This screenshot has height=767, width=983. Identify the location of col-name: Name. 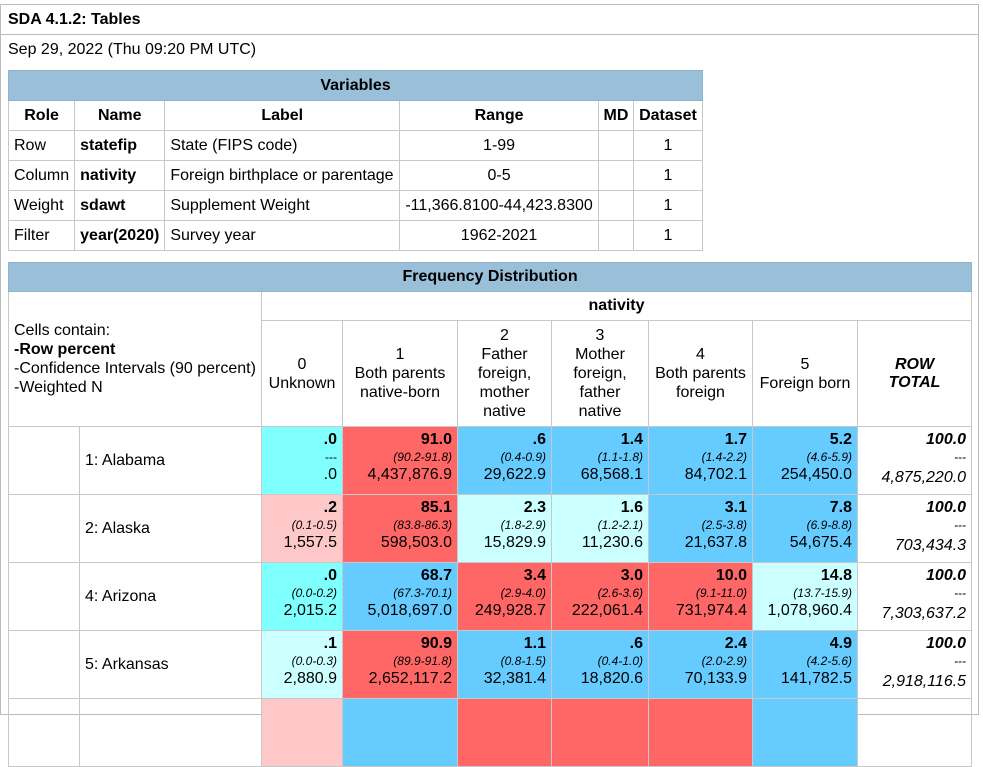
(120, 115).